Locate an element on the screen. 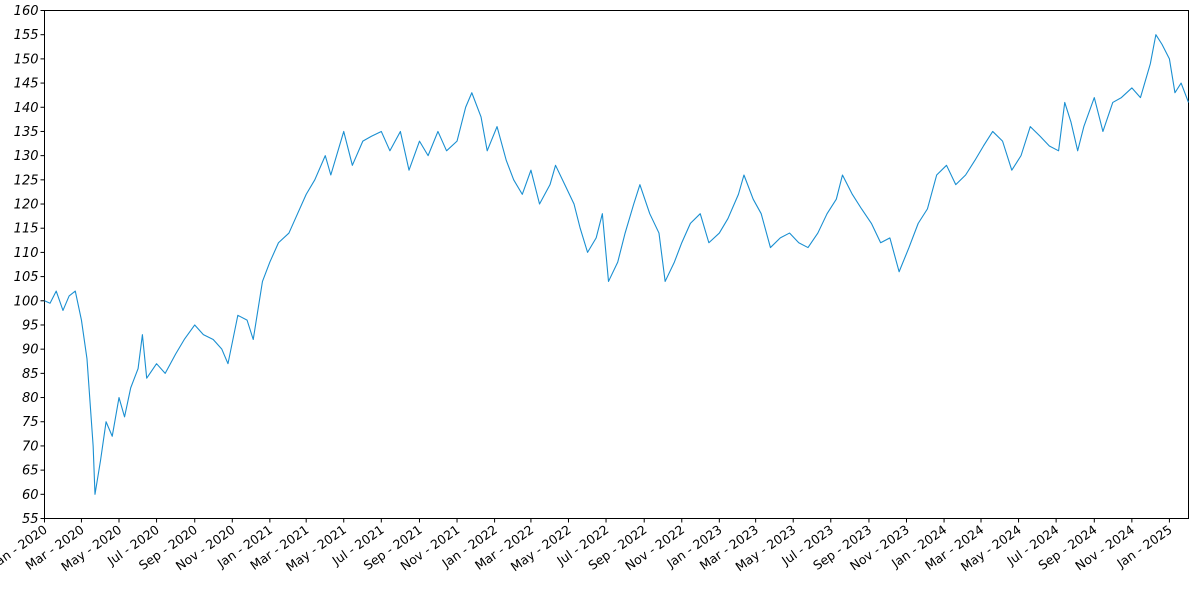 Image resolution: width=1200 pixels, height=600 pixels. y-tick-label: 130 is located at coordinates (26, 156).